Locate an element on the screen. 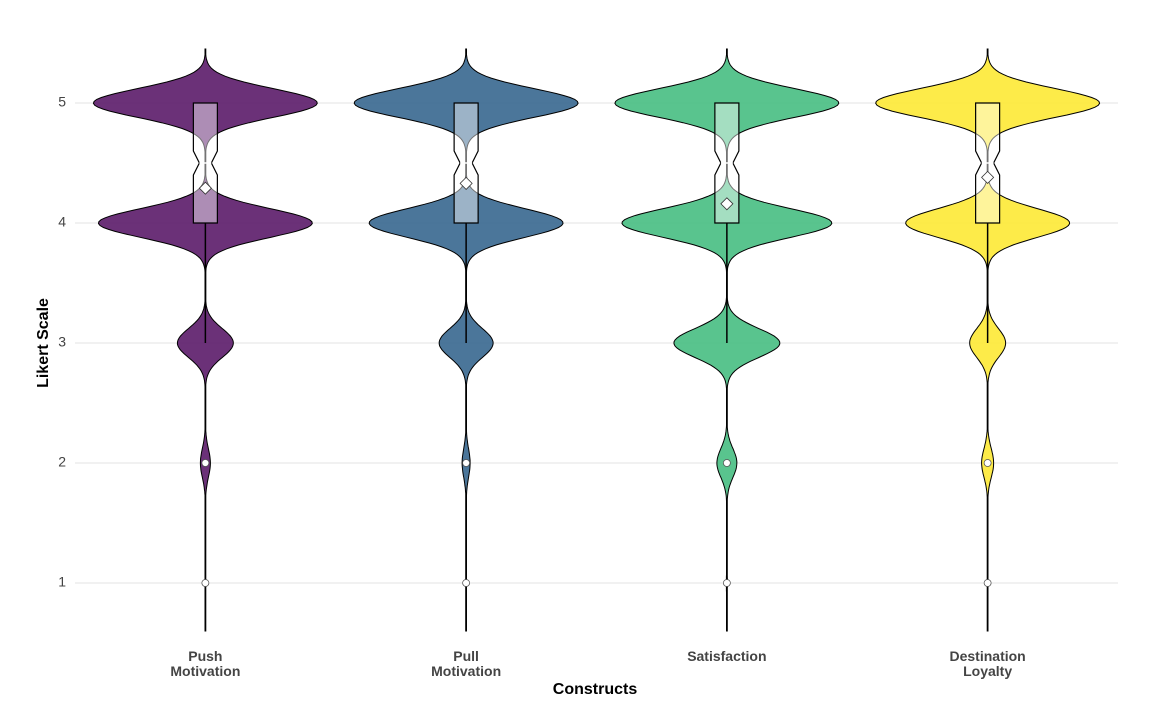 Image resolution: width=1152 pixels, height=728 pixels. y-tick-label: 5 is located at coordinates (62, 102).